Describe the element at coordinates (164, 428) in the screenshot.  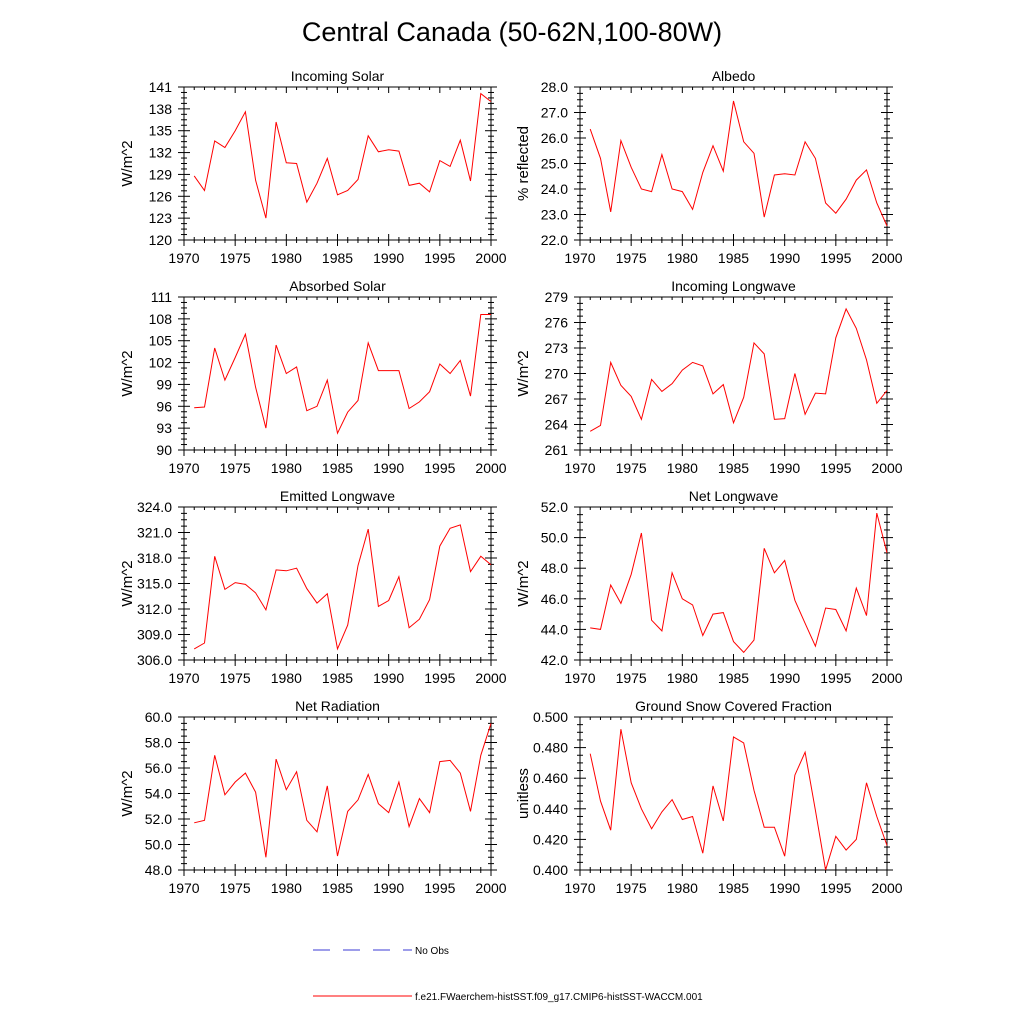
I see `y-tick-label: 93` at that location.